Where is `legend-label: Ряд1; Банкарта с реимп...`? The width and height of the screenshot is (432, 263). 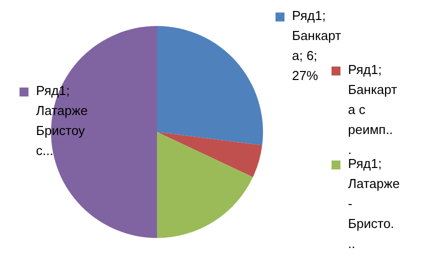 legend-label: Ряд1; Банкарта с реимп... is located at coordinates (373, 109).